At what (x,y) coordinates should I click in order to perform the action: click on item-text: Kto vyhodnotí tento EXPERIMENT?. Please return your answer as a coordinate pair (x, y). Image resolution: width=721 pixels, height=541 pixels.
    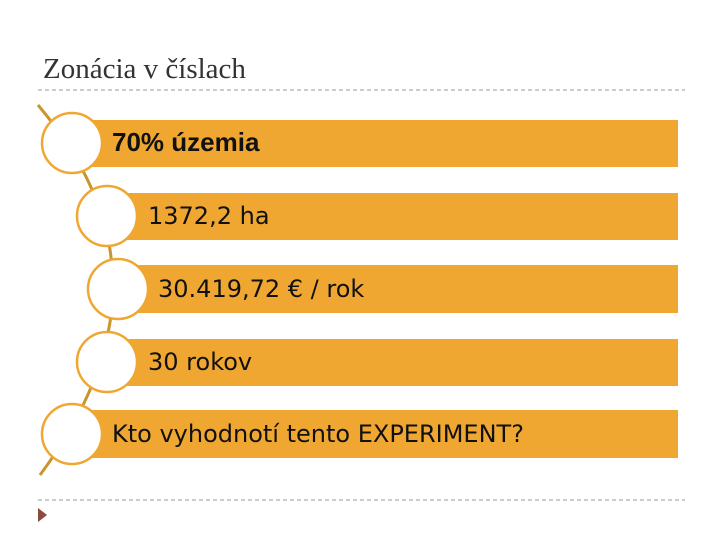
    Looking at the image, I should click on (318, 434).